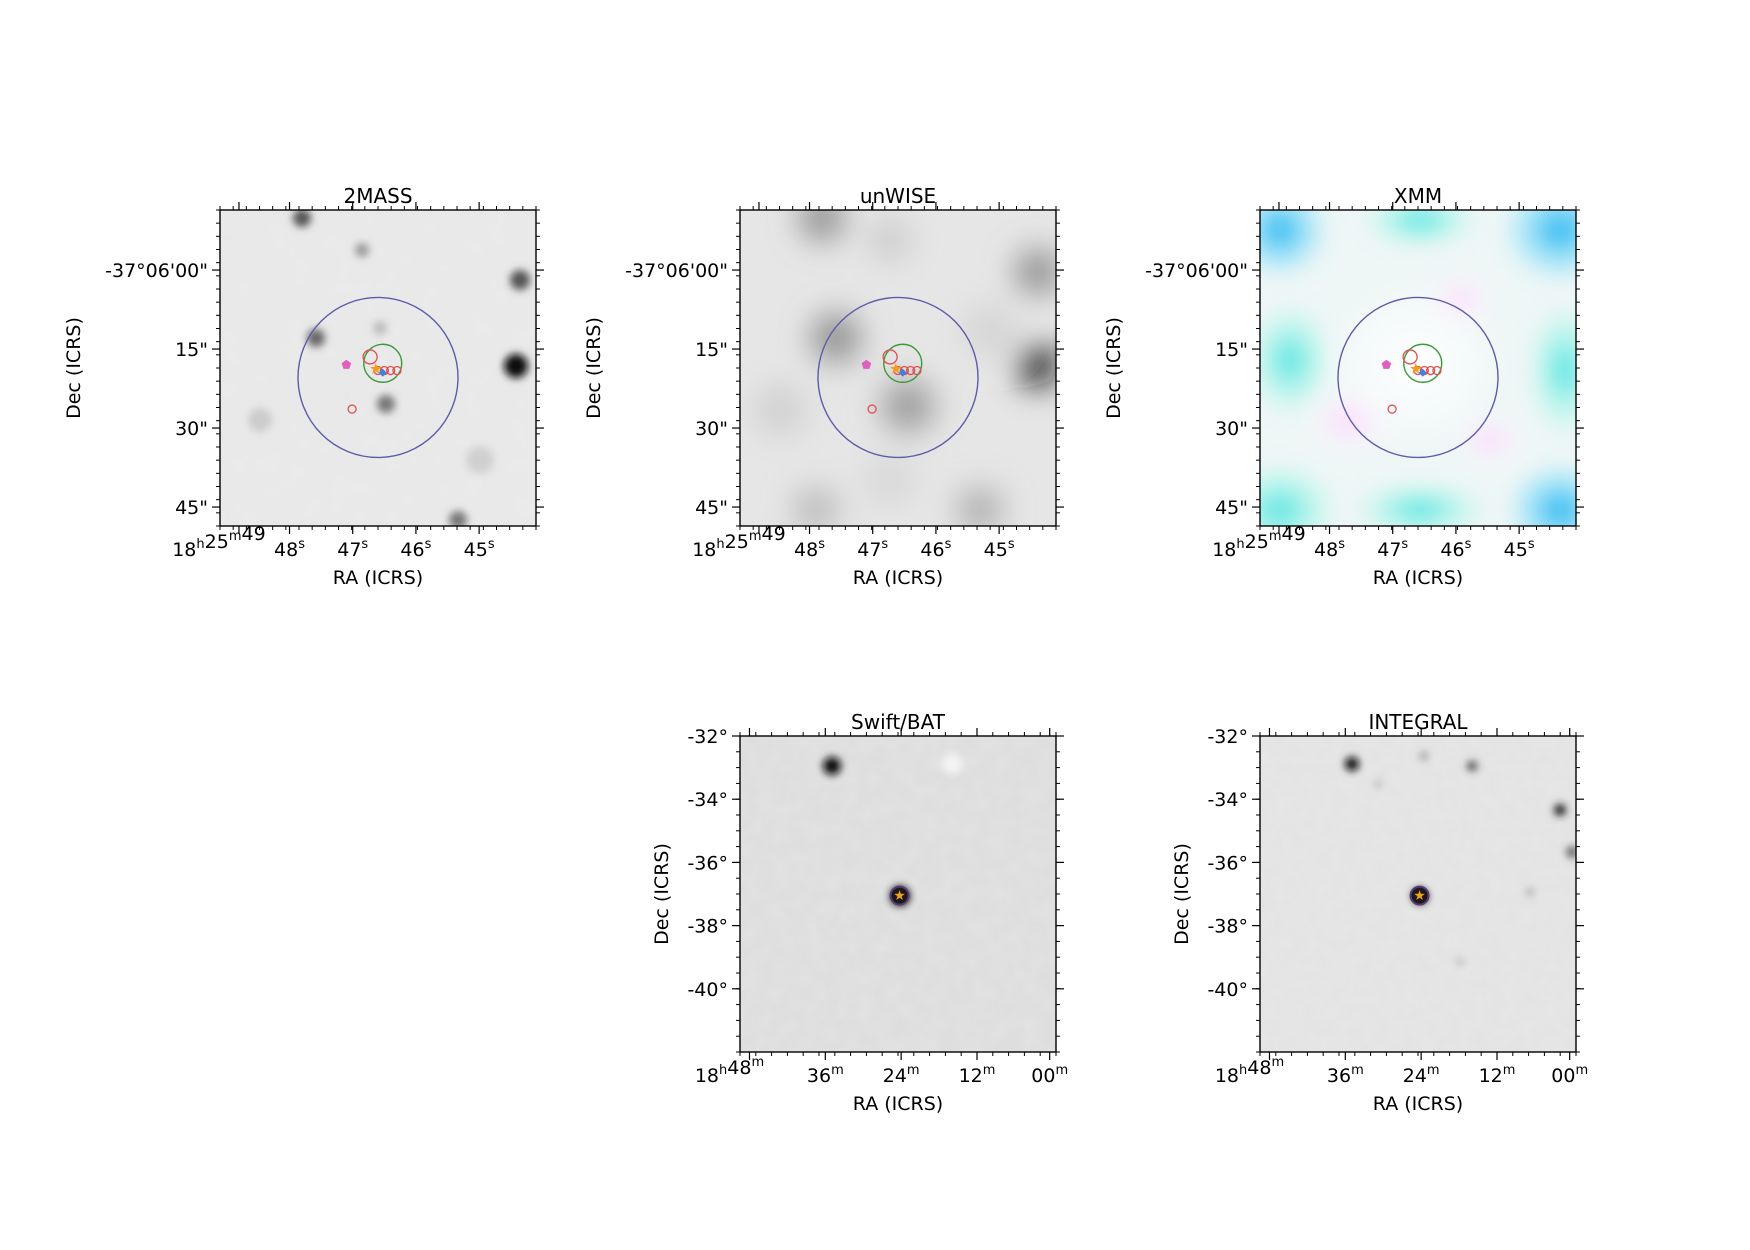 The image size is (1750, 1250). I want to click on panel-title: Swift/BAT, so click(898, 722).